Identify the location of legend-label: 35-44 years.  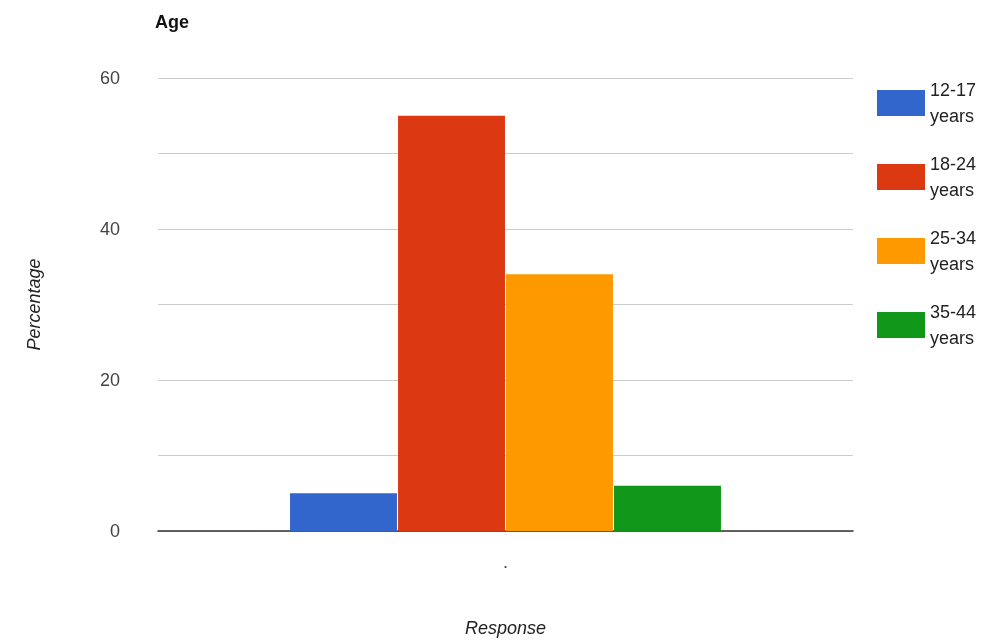
(956, 325).